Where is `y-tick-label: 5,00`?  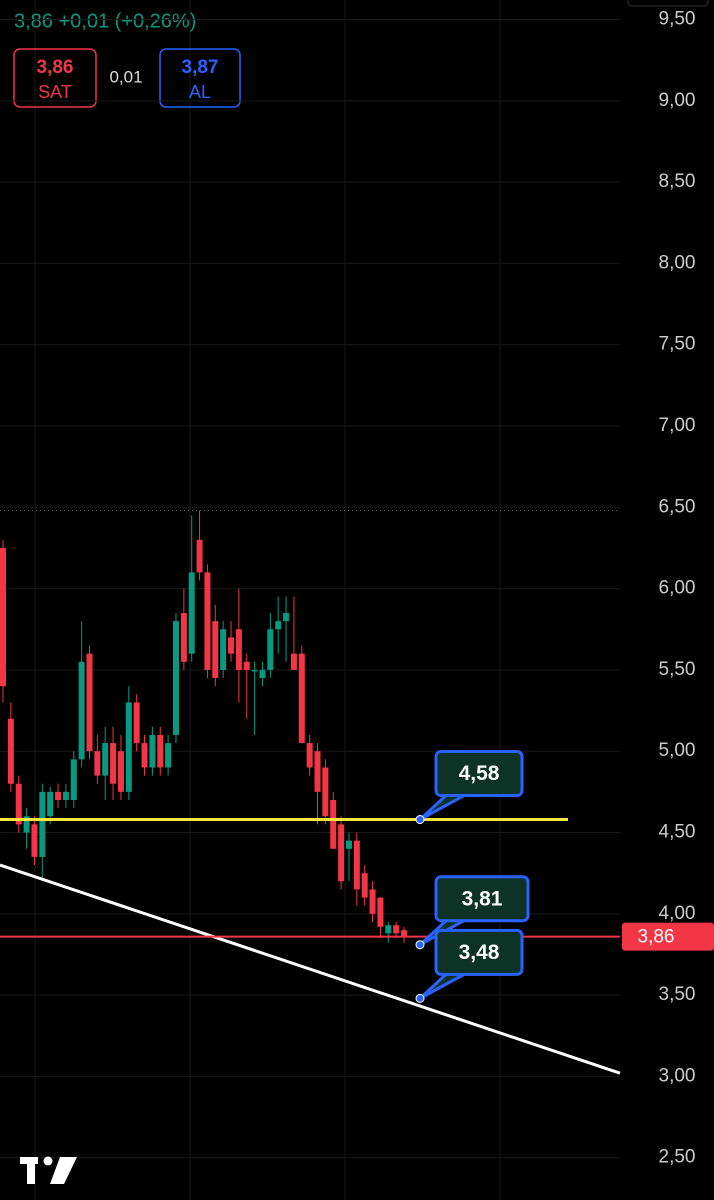 y-tick-label: 5,00 is located at coordinates (677, 750).